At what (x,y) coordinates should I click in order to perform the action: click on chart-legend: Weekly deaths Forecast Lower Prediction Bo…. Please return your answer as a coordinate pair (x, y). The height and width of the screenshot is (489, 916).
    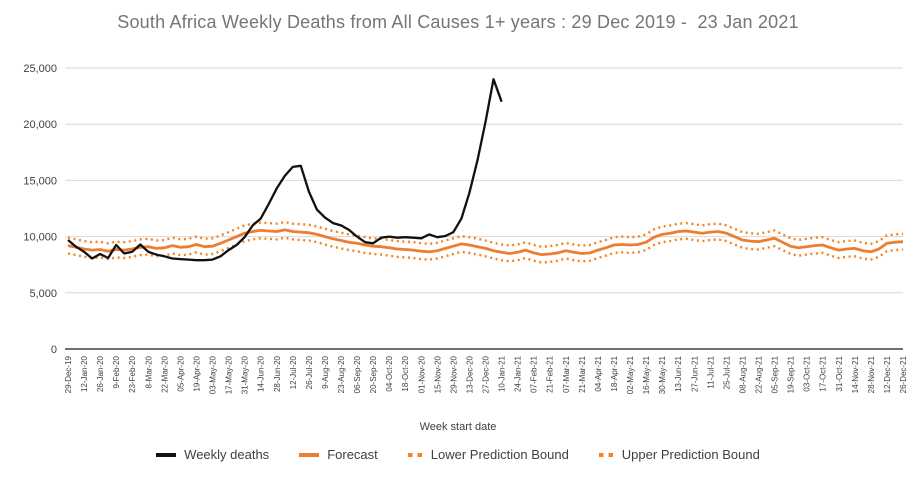
    Looking at the image, I should click on (458, 454).